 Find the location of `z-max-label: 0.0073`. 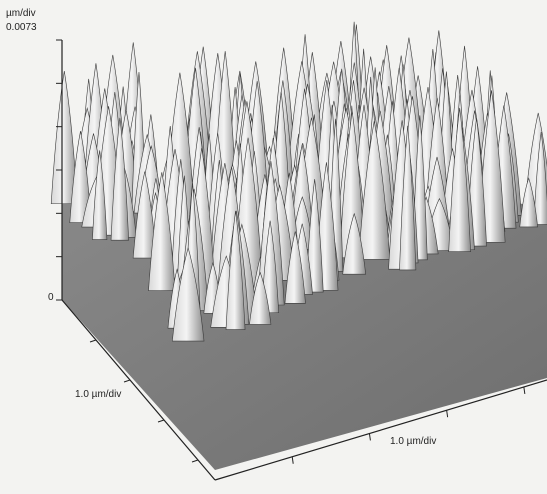

z-max-label: 0.0073 is located at coordinates (21, 27).